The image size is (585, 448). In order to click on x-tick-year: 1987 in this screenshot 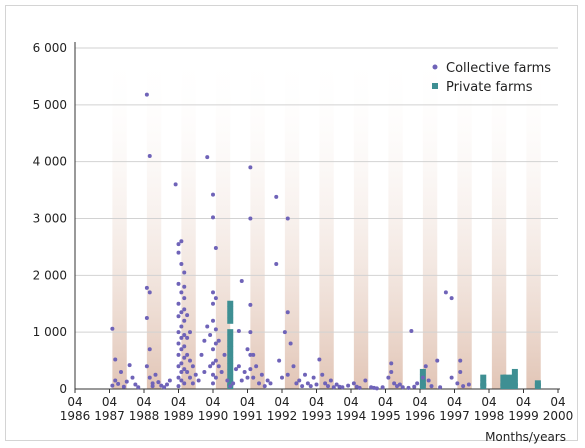, I will do `click(109, 416)`.